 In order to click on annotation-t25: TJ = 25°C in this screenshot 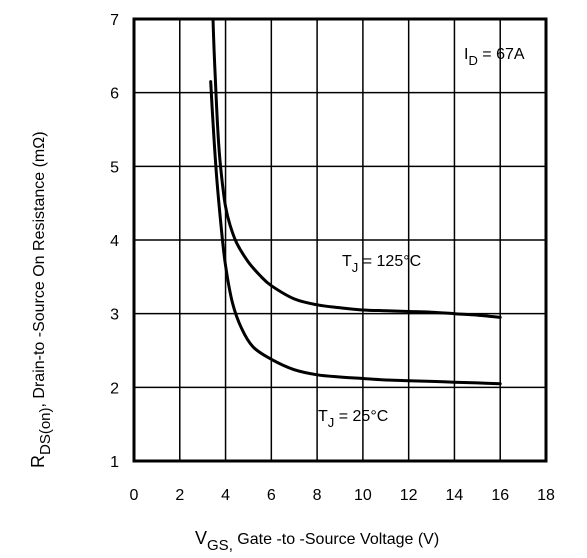, I will do `click(353, 419)`.